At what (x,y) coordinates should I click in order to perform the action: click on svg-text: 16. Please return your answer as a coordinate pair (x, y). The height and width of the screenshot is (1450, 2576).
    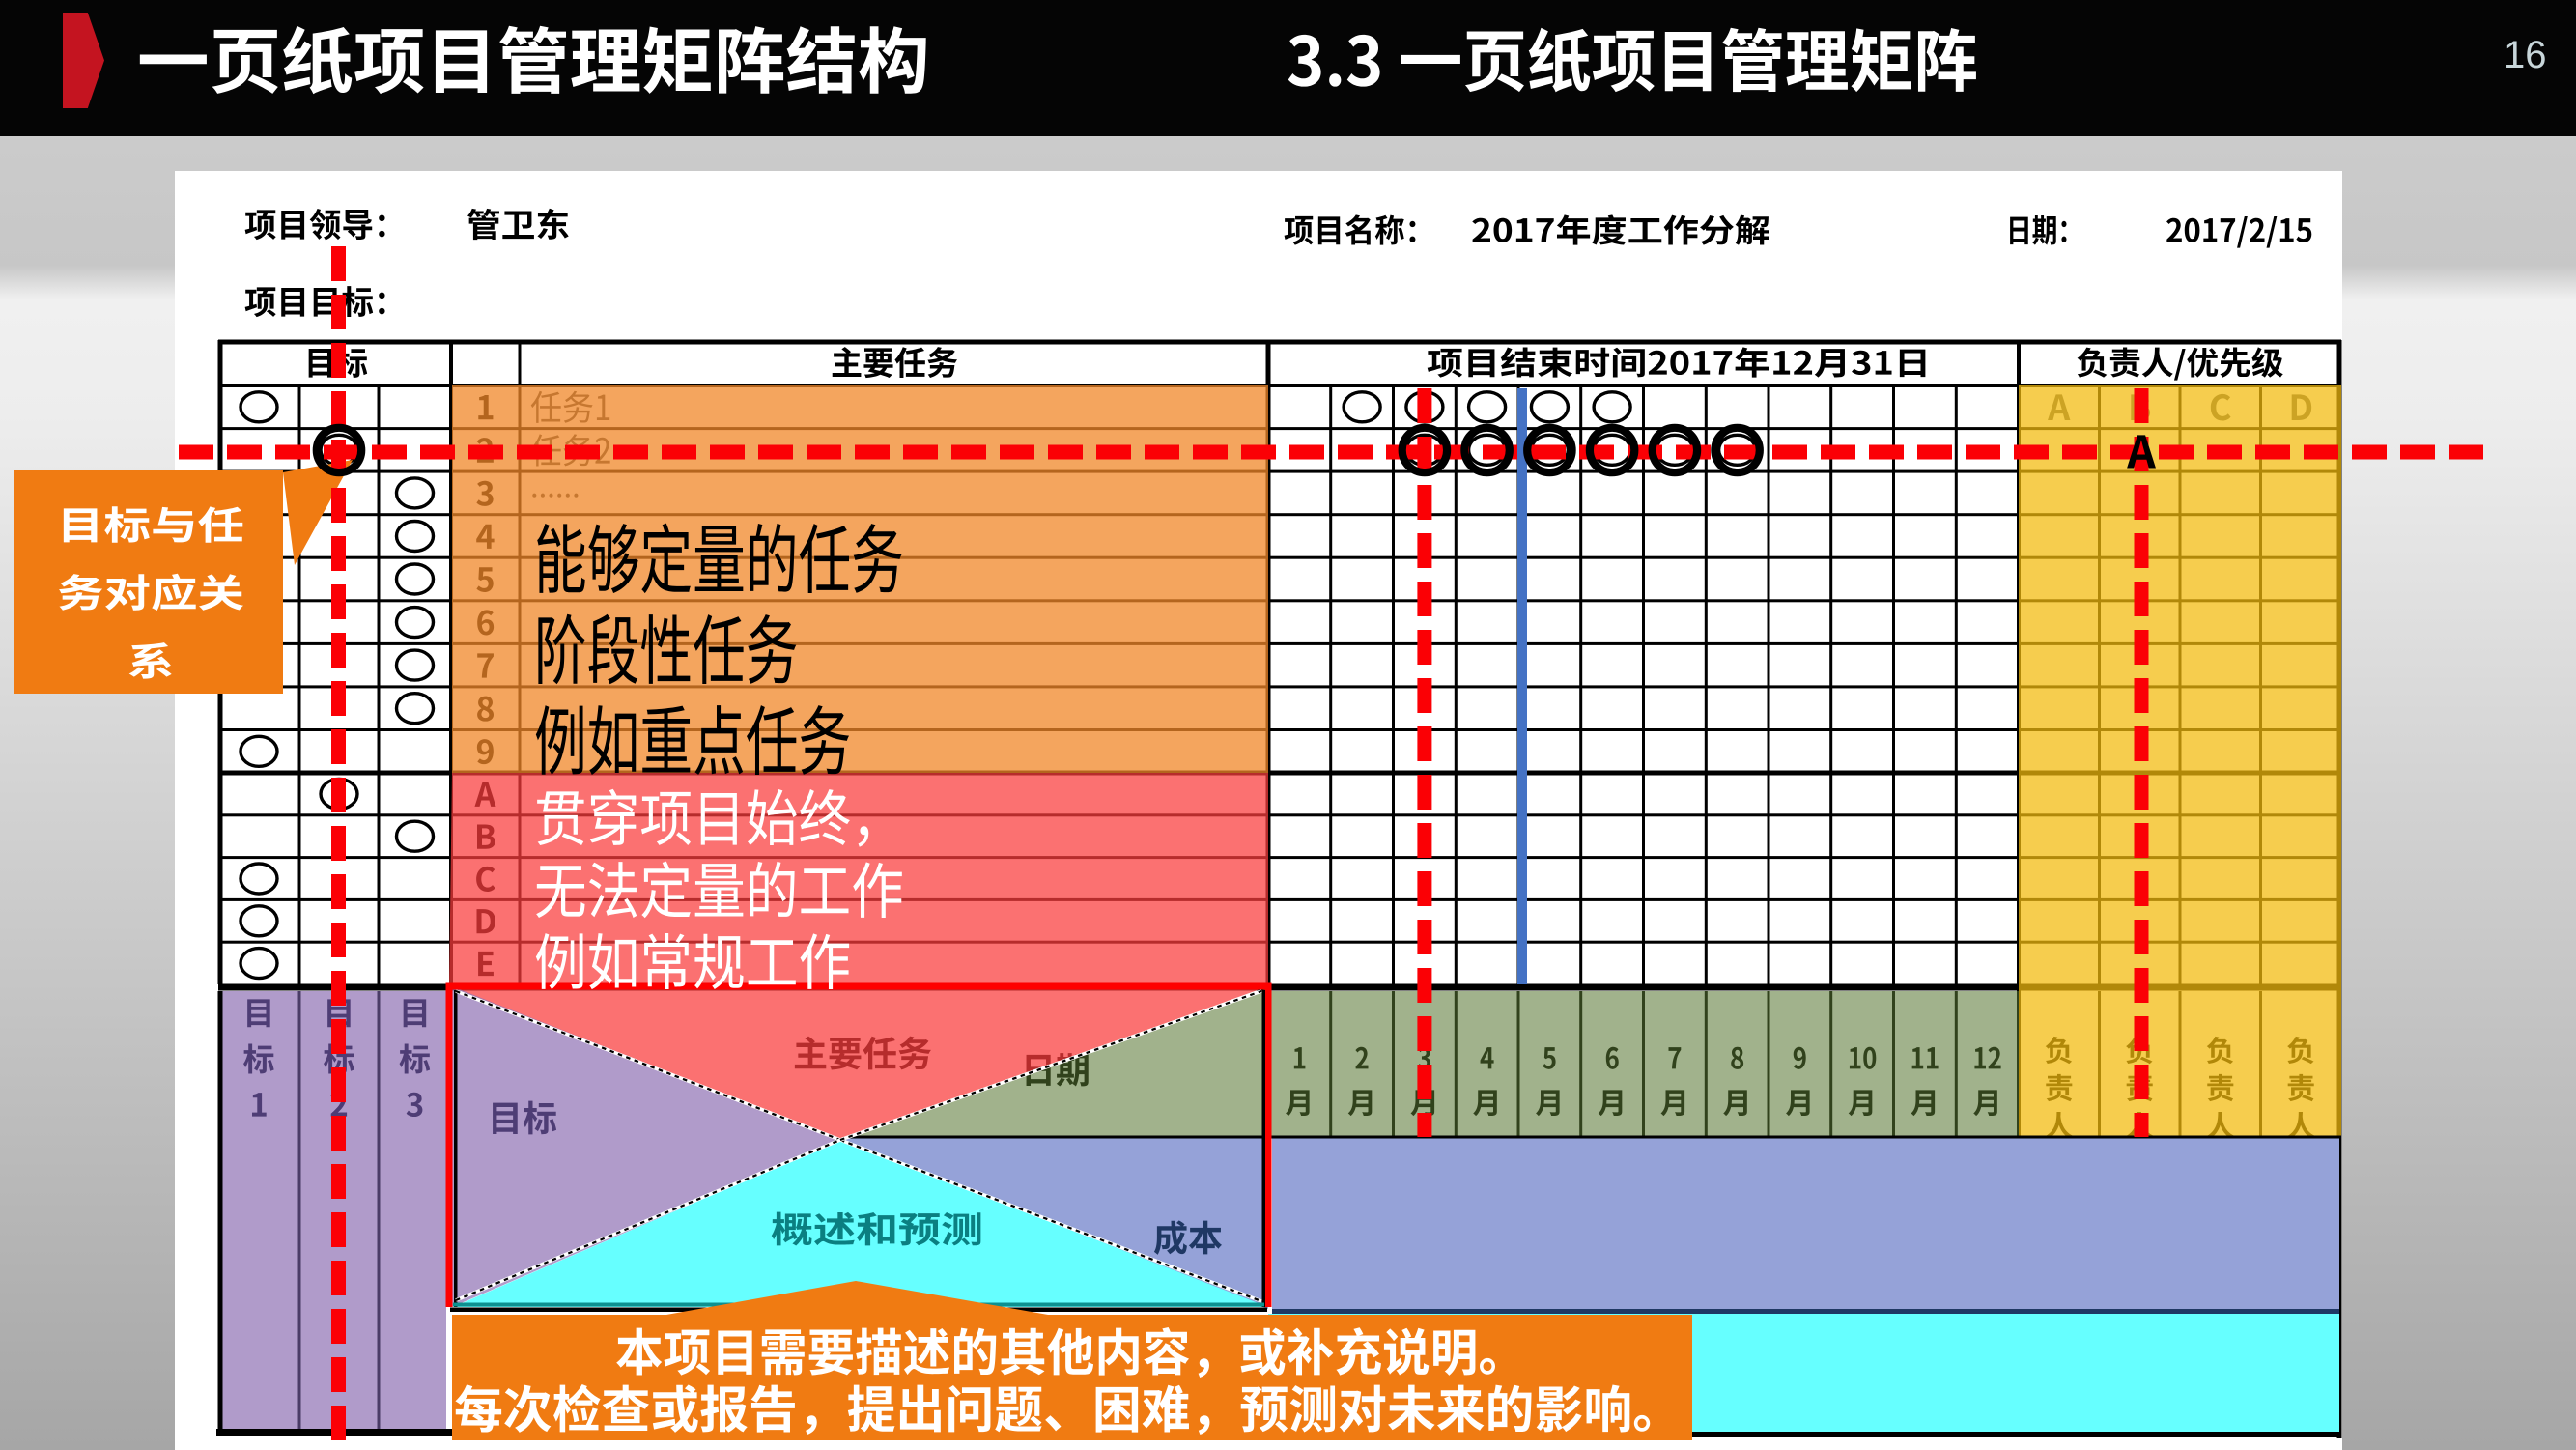
    Looking at the image, I should click on (2525, 55).